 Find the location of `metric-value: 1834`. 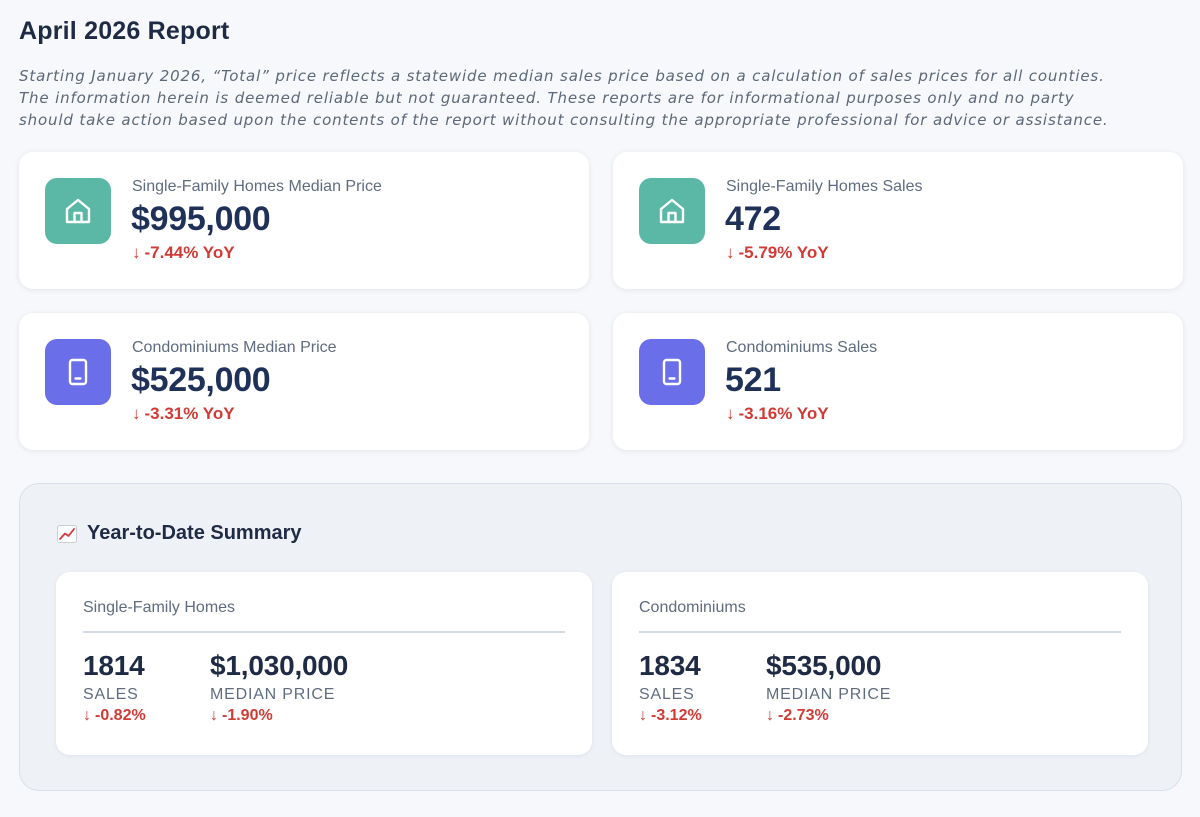

metric-value: 1834 is located at coordinates (670, 665).